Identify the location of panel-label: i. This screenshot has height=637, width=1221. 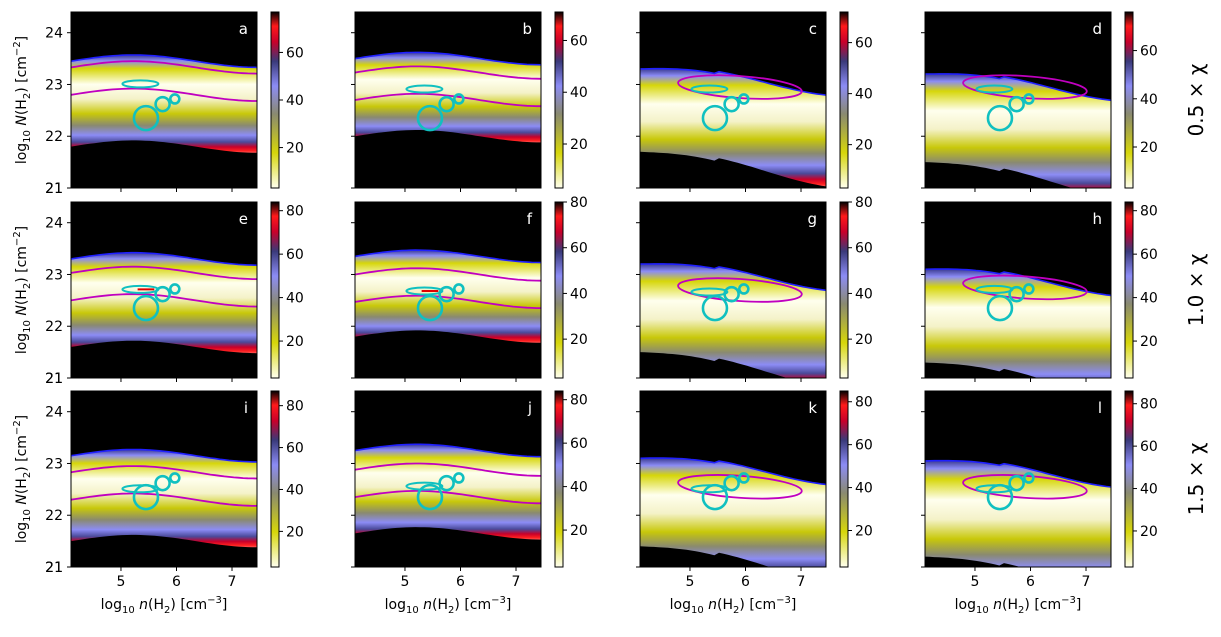
(246, 408).